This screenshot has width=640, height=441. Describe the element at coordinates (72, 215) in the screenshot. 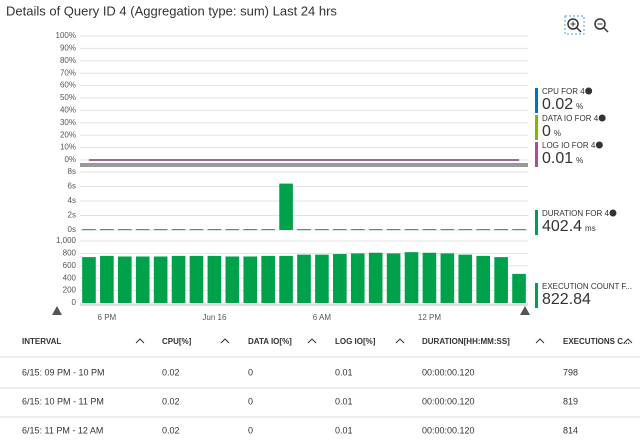

I see `y-tick-label: 2s` at that location.